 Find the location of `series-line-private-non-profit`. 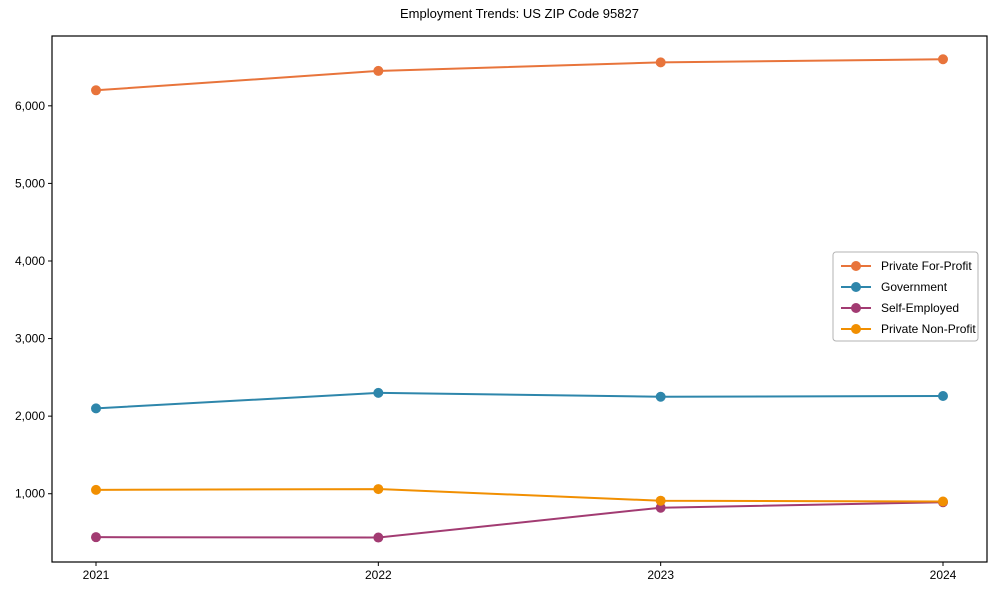

series-line-private-non-profit is located at coordinates (519, 495).